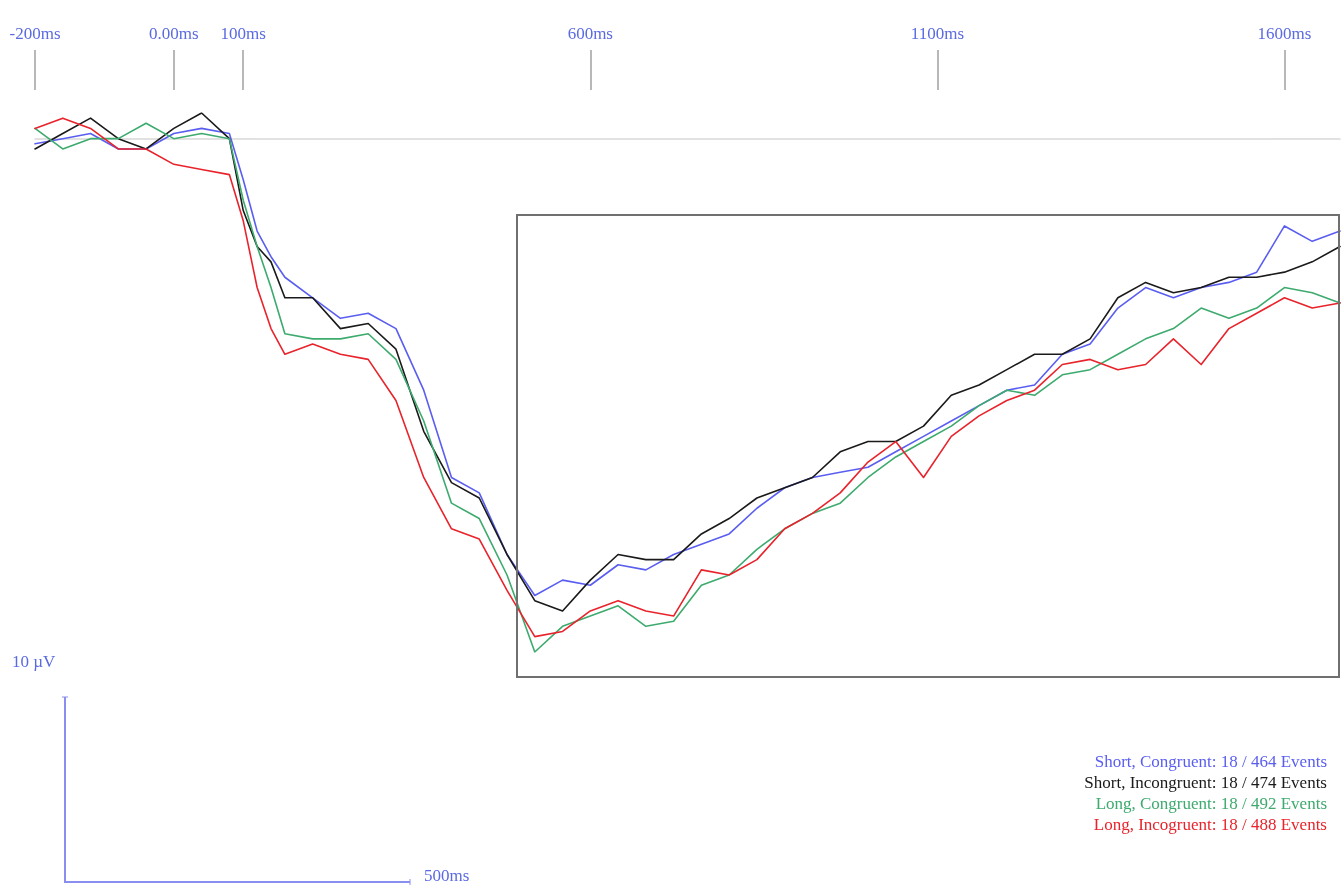 Image resolution: width=1341 pixels, height=890 pixels. What do you see at coordinates (1211, 803) in the screenshot?
I see `text: Long, Congruent: 18 / 492 Events` at bounding box center [1211, 803].